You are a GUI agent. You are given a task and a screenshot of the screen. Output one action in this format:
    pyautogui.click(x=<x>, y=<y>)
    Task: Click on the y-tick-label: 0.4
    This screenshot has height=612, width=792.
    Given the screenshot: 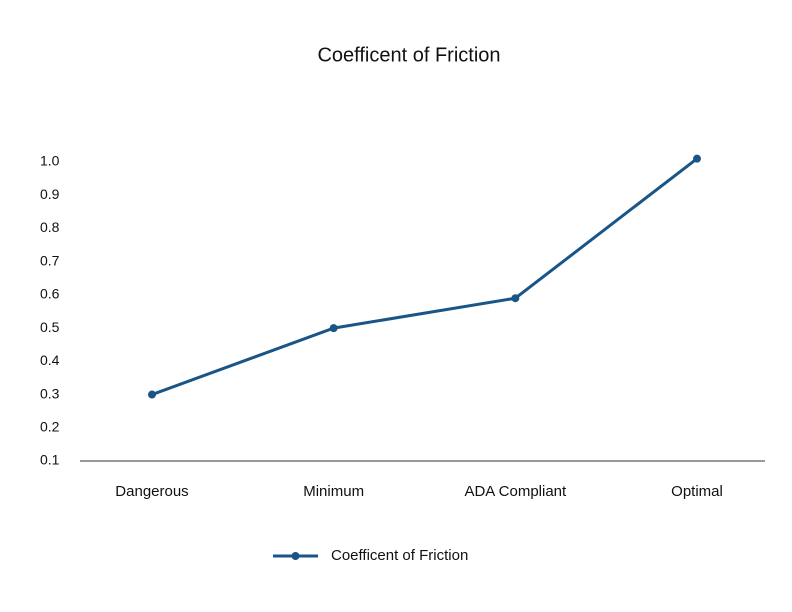 What is the action you would take?
    pyautogui.click(x=50, y=360)
    